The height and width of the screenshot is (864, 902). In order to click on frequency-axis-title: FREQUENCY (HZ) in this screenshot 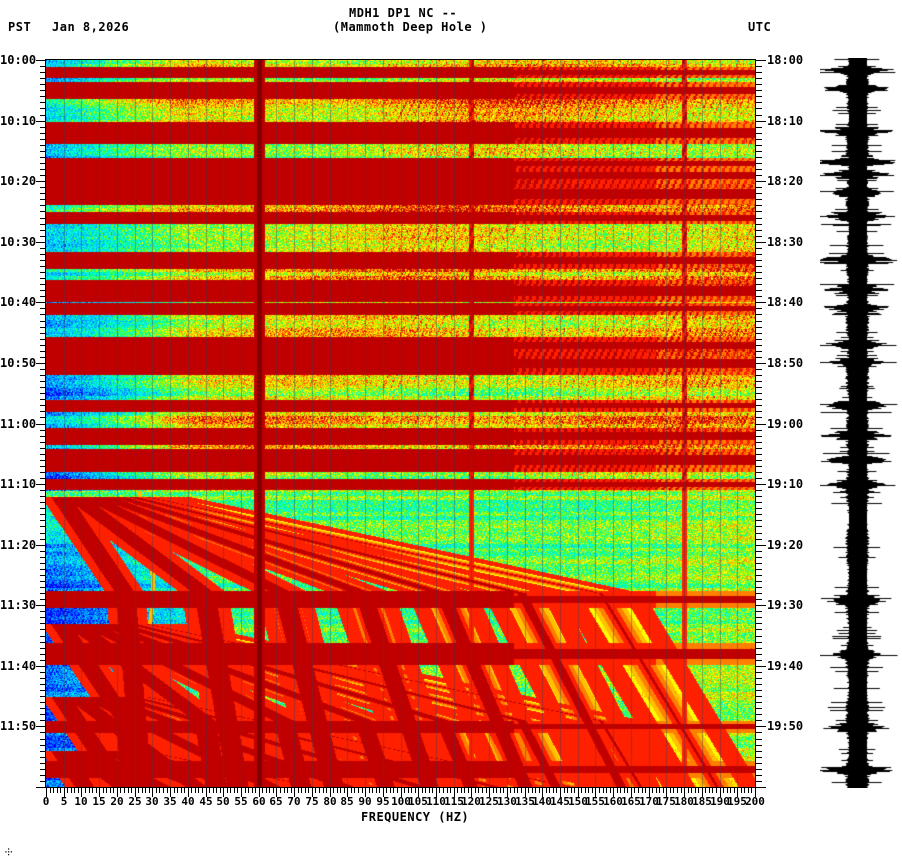, I will do `click(415, 817)`.